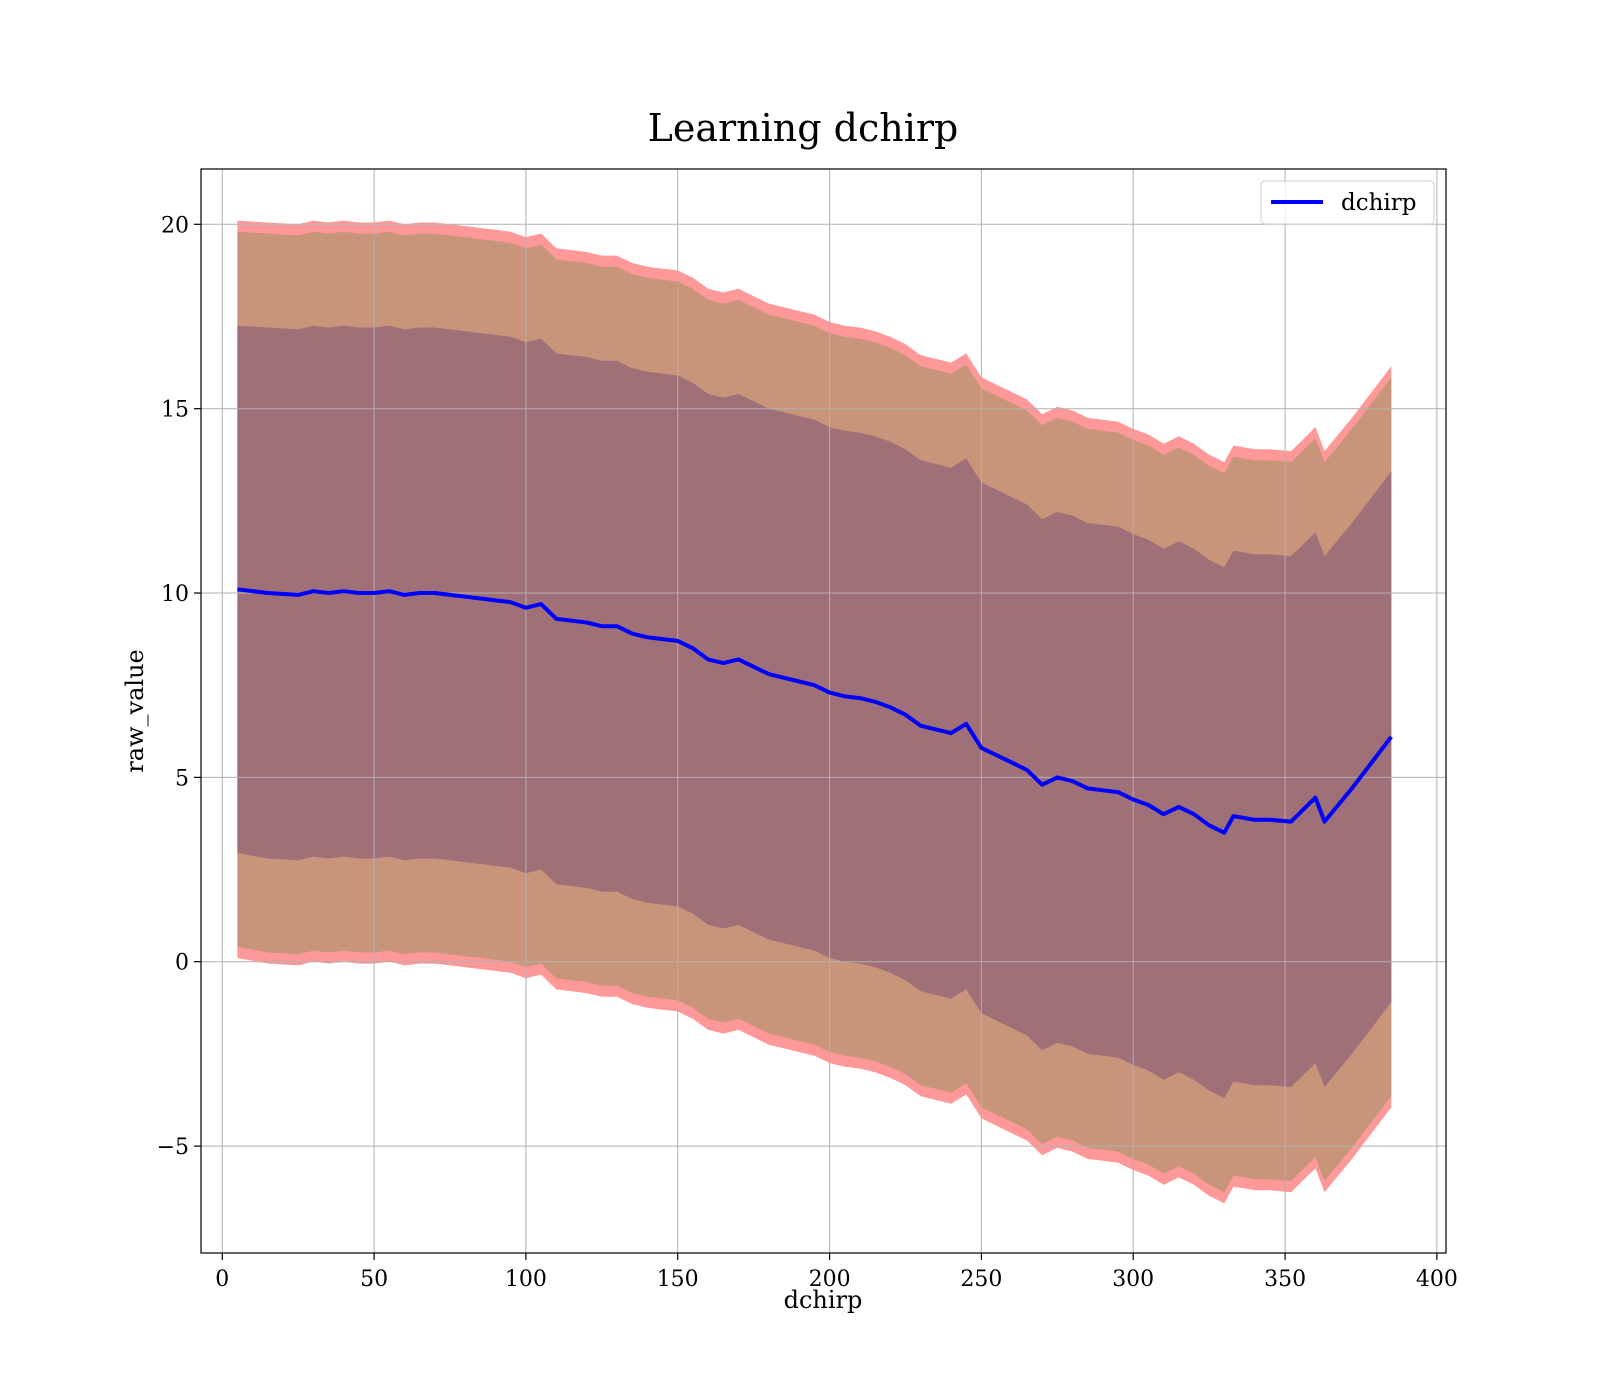 This screenshot has width=1600, height=1400. Describe the element at coordinates (526, 1279) in the screenshot. I see `x-tick-label-100: 100` at that location.